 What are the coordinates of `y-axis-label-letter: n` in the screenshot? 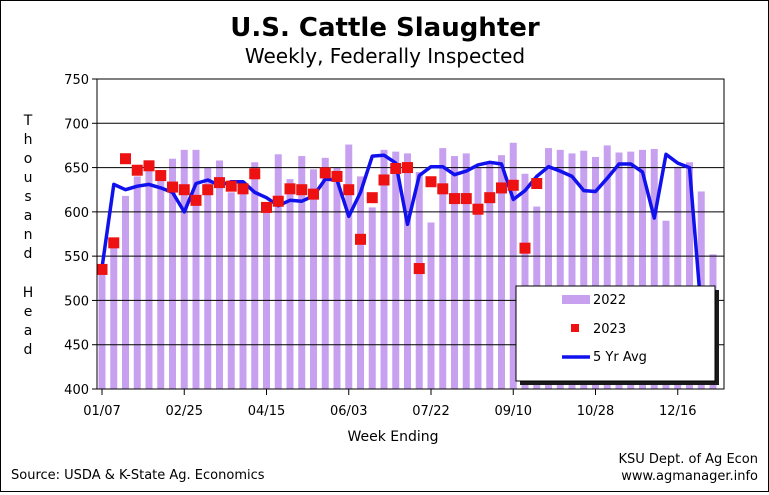 It's located at (28, 235).